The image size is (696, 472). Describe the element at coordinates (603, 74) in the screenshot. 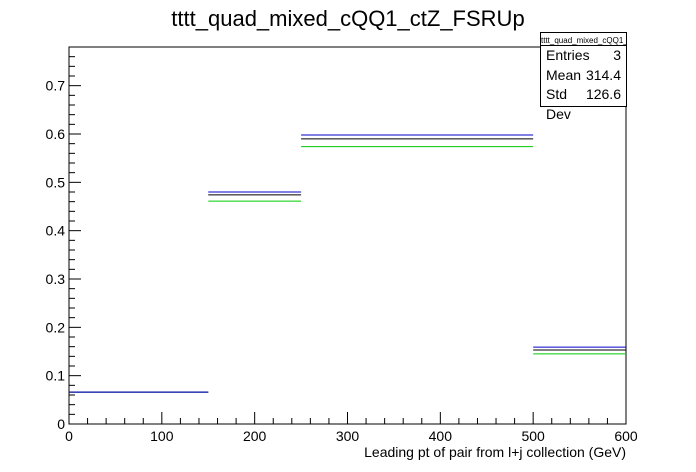

I see `stats-value: 314.4` at that location.